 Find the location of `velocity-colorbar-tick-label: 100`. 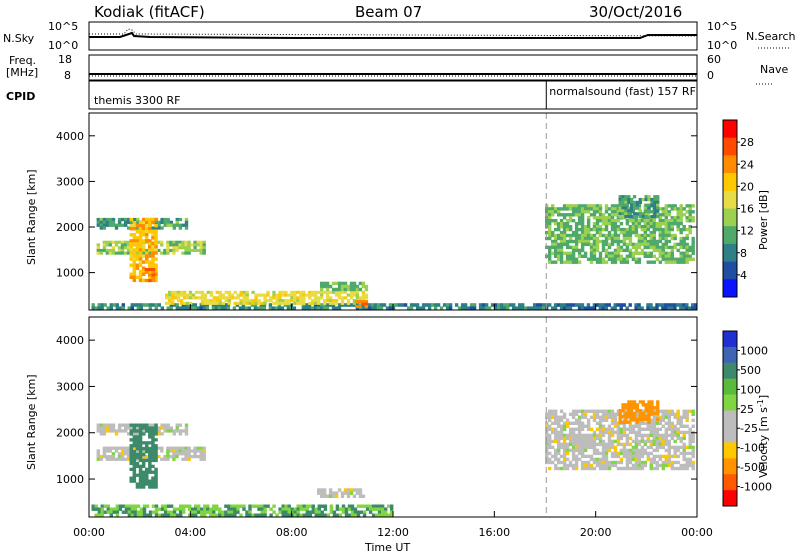

velocity-colorbar-tick-label: 100 is located at coordinates (750, 389).